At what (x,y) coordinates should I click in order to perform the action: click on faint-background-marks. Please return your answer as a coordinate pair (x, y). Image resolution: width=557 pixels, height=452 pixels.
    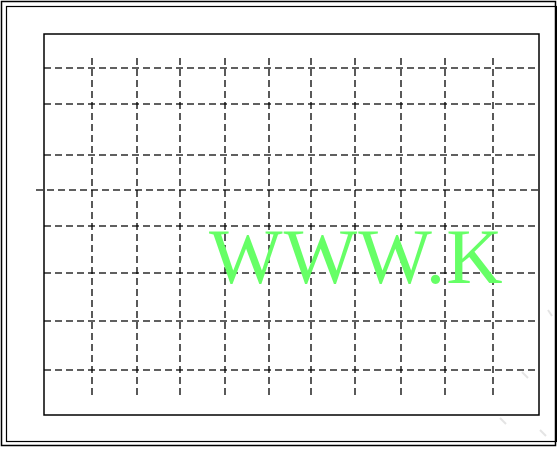
    Looking at the image, I should click on (526, 373).